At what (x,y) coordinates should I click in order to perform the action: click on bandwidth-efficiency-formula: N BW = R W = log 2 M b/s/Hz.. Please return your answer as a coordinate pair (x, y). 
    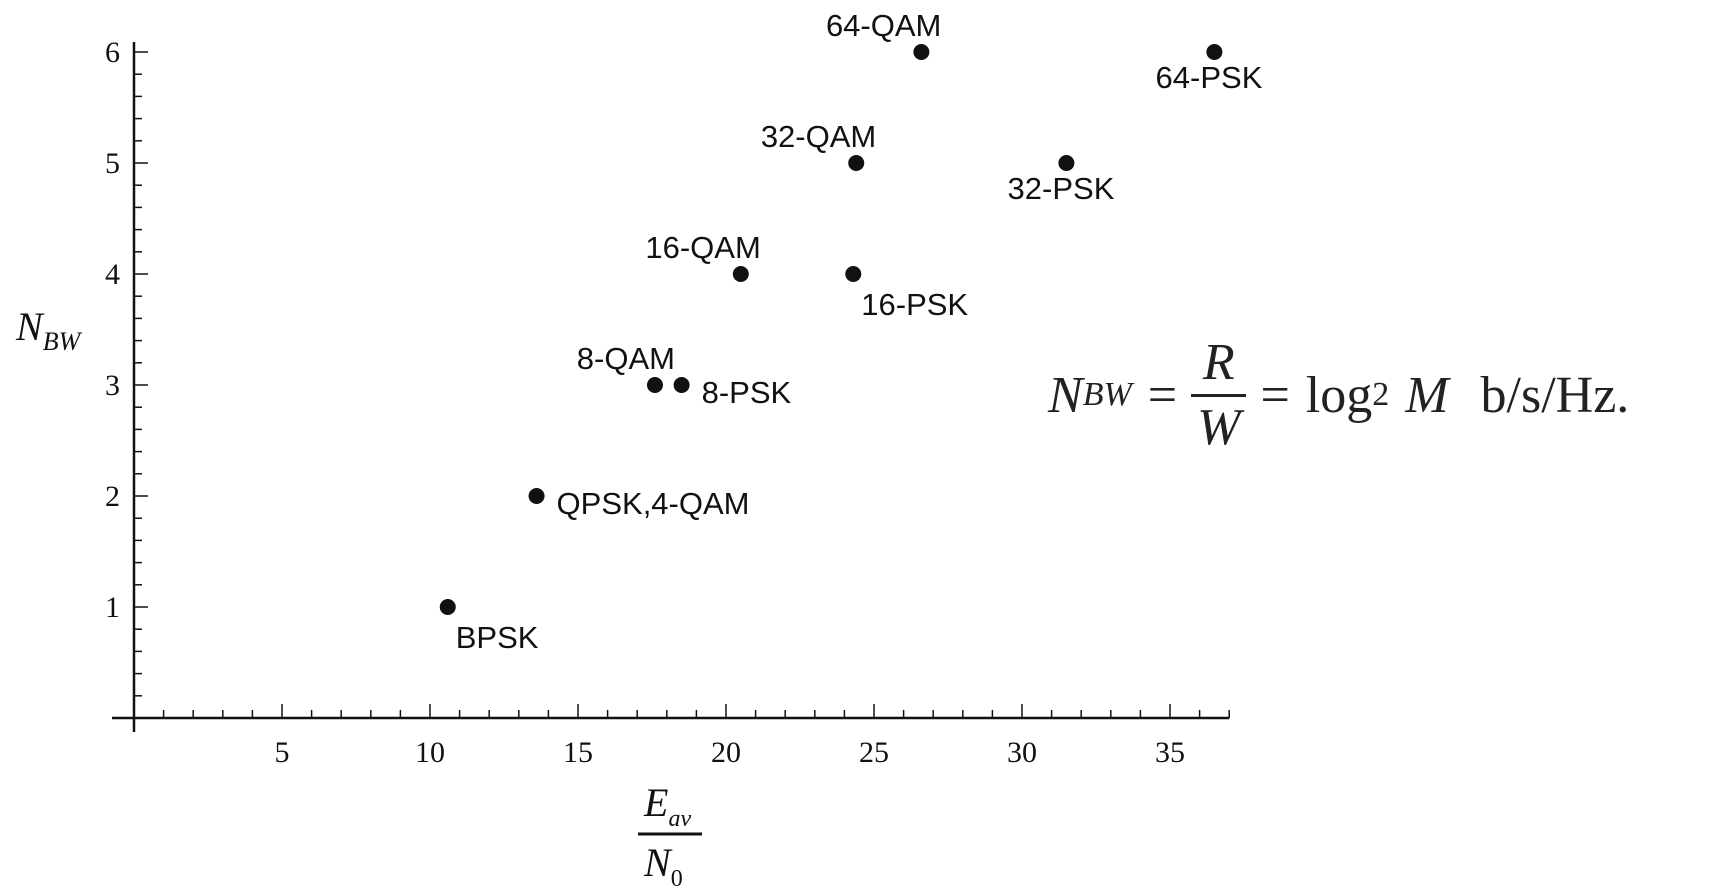
    Looking at the image, I should click on (1338, 395).